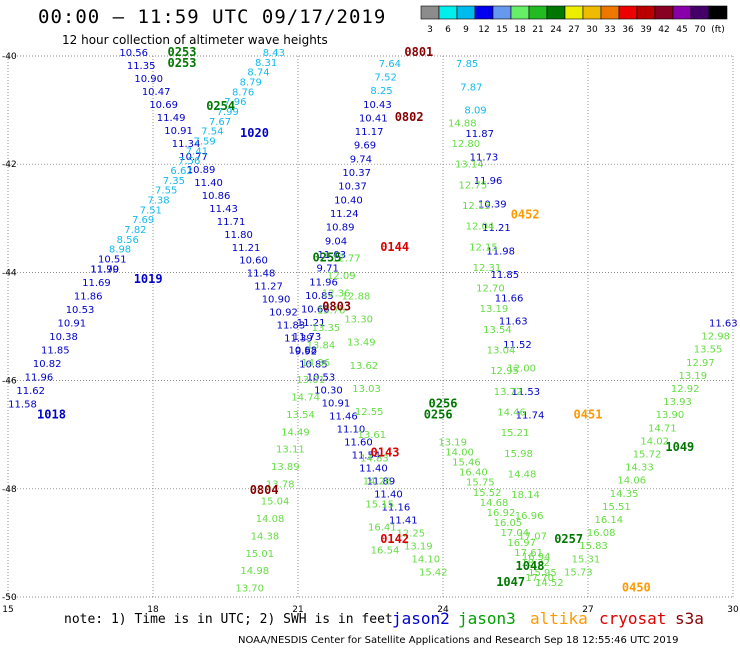  I want to click on wave-height-value: 8.79, so click(251, 83).